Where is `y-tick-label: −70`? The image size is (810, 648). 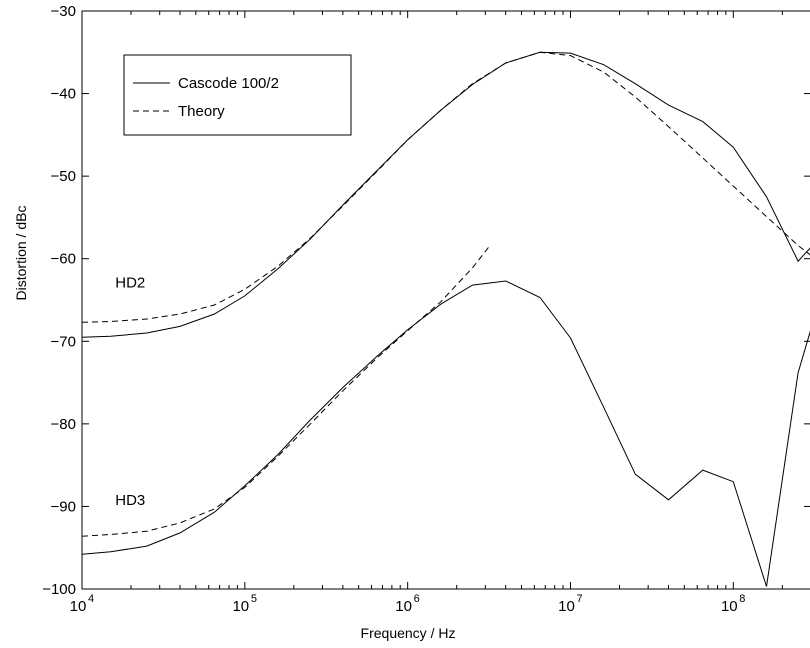
y-tick-label: −70 is located at coordinates (63, 341).